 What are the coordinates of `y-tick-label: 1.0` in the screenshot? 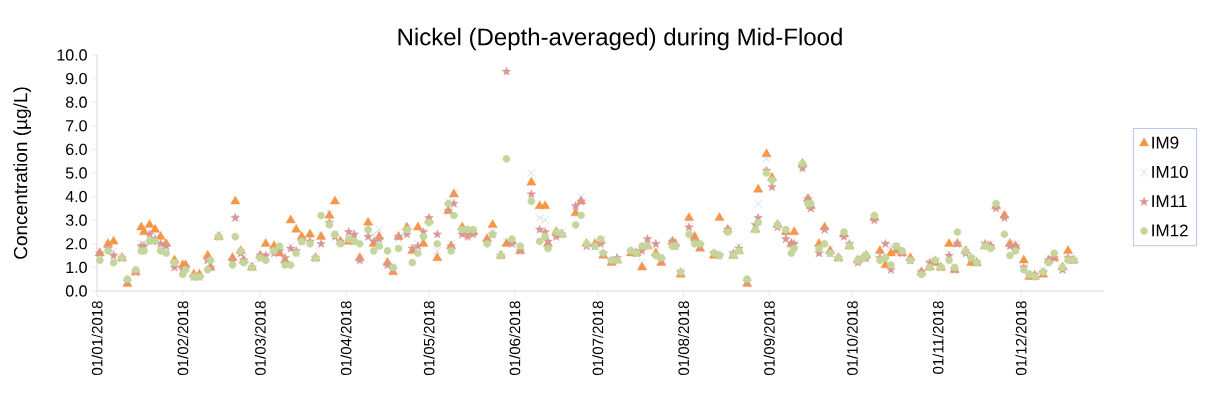 It's located at (76, 267).